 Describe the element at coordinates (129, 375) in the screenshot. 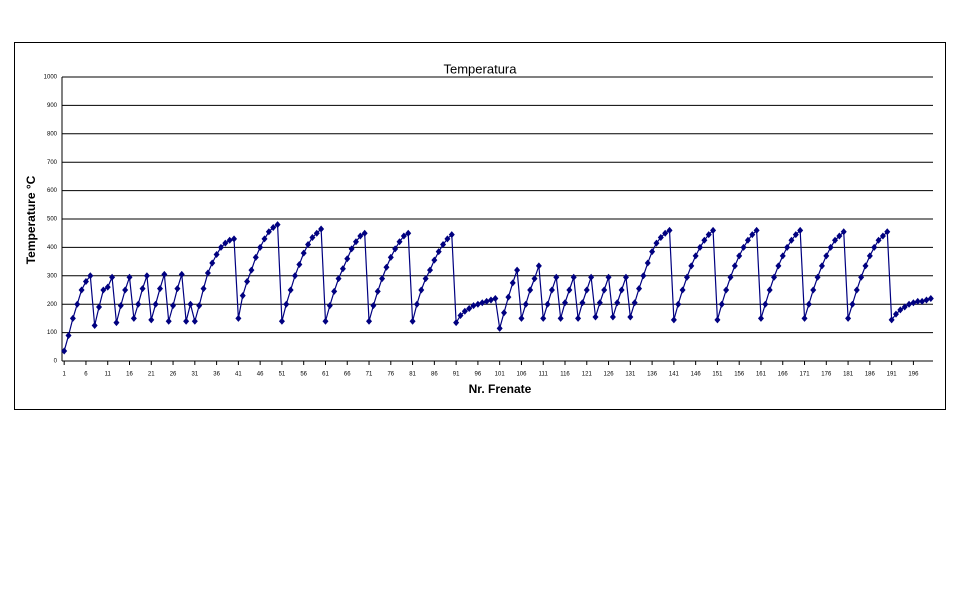

I see `x-tick-label: 16` at that location.